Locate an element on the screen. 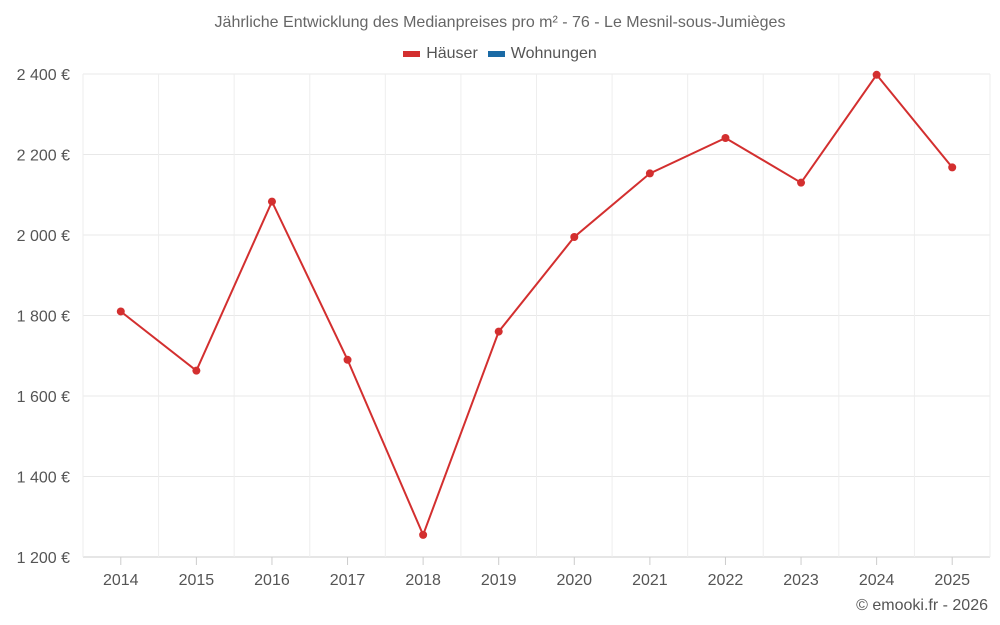 Image resolution: width=1000 pixels, height=625 pixels. x-tick-label: 2018 is located at coordinates (423, 580).